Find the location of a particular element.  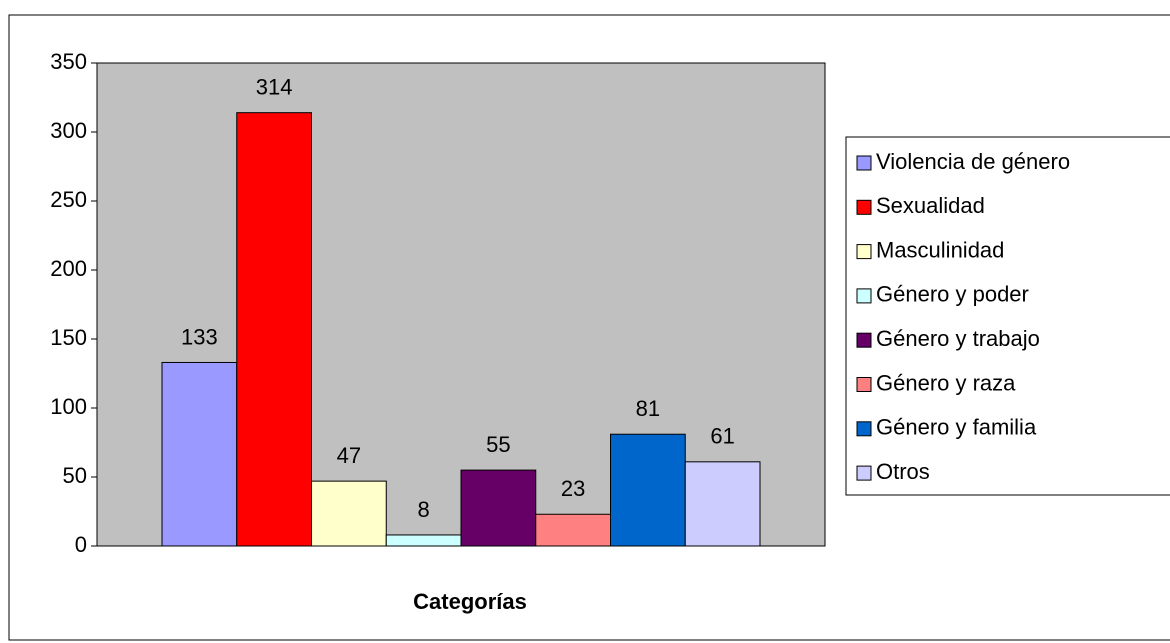

data-label: 314 is located at coordinates (274, 86).